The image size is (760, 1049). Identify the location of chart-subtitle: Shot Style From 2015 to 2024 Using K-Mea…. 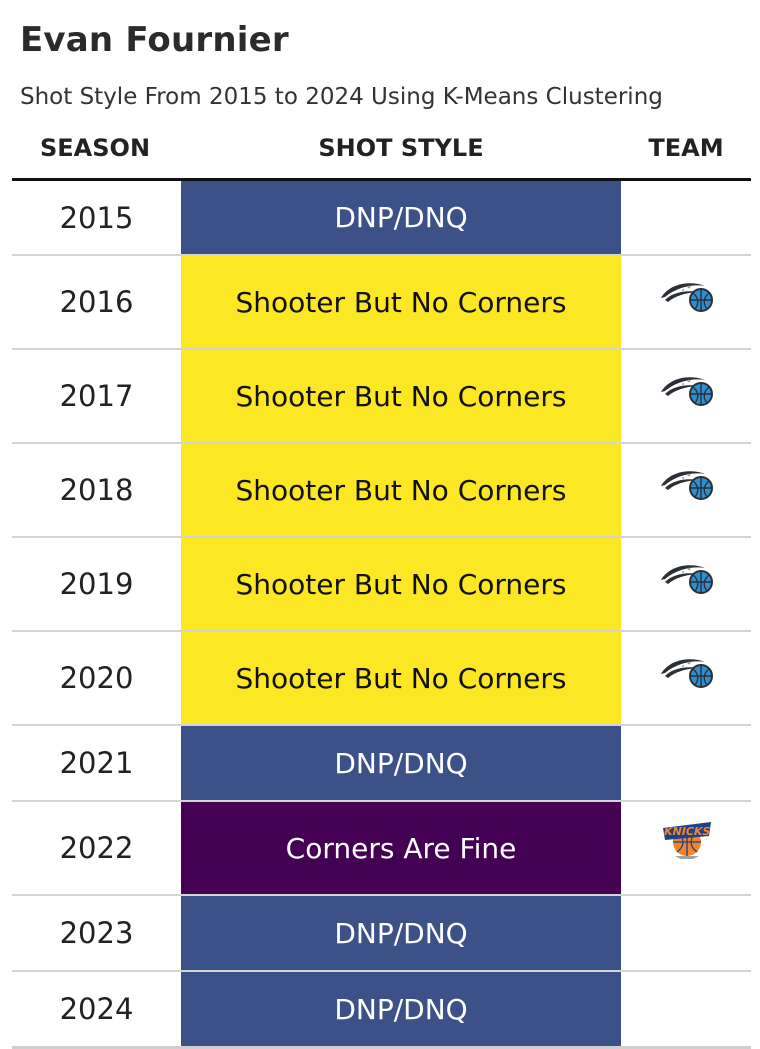
(341, 97).